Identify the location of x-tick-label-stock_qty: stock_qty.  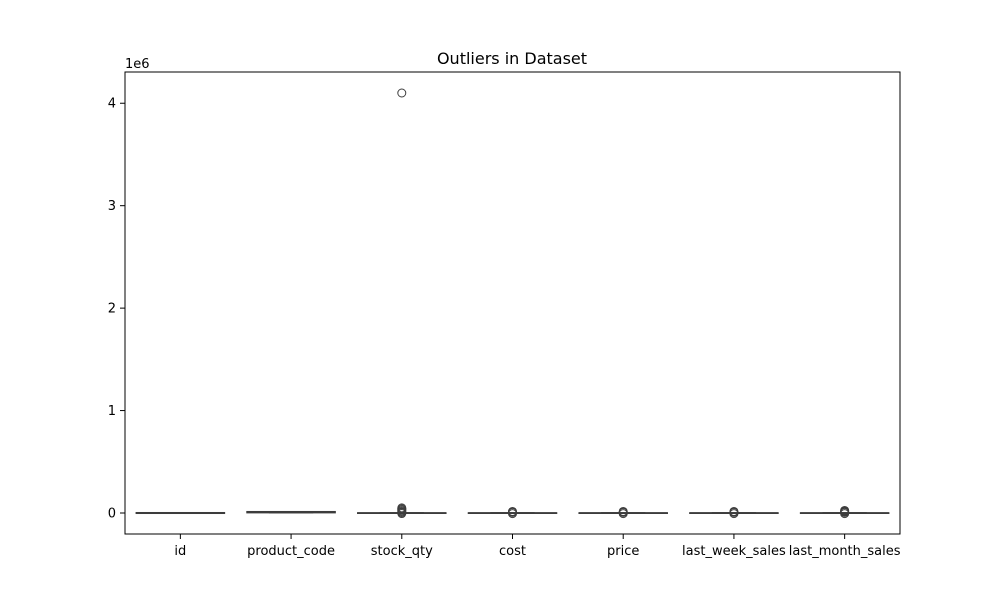
(402, 551).